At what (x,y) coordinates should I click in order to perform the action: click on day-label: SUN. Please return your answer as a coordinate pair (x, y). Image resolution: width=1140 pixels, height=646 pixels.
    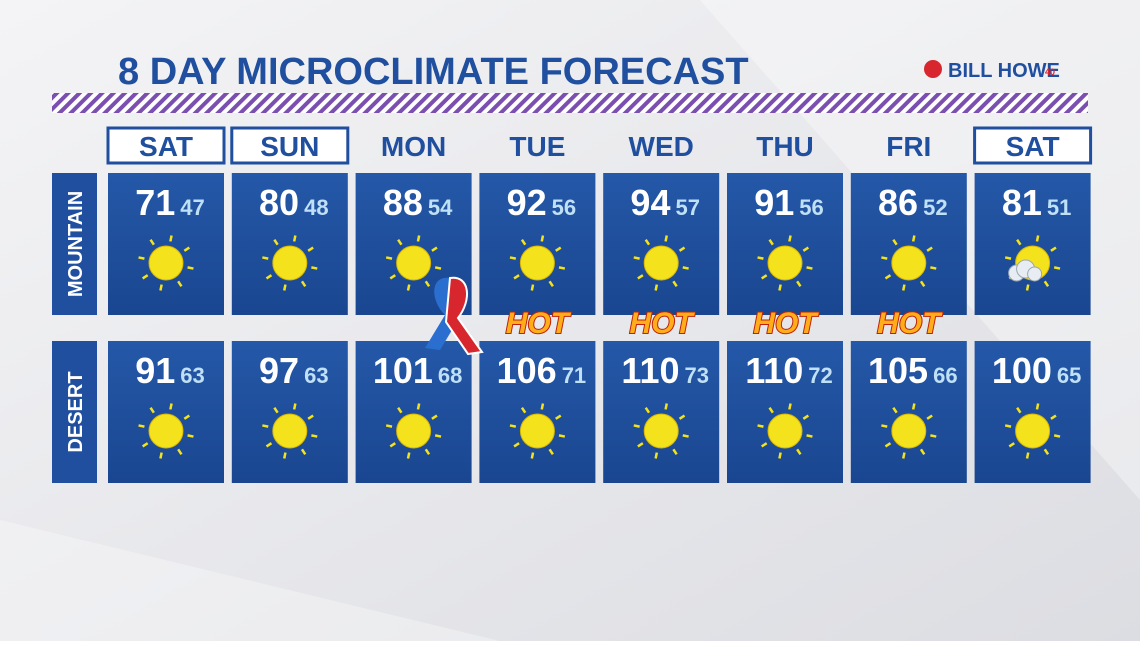
    Looking at the image, I should click on (289, 146).